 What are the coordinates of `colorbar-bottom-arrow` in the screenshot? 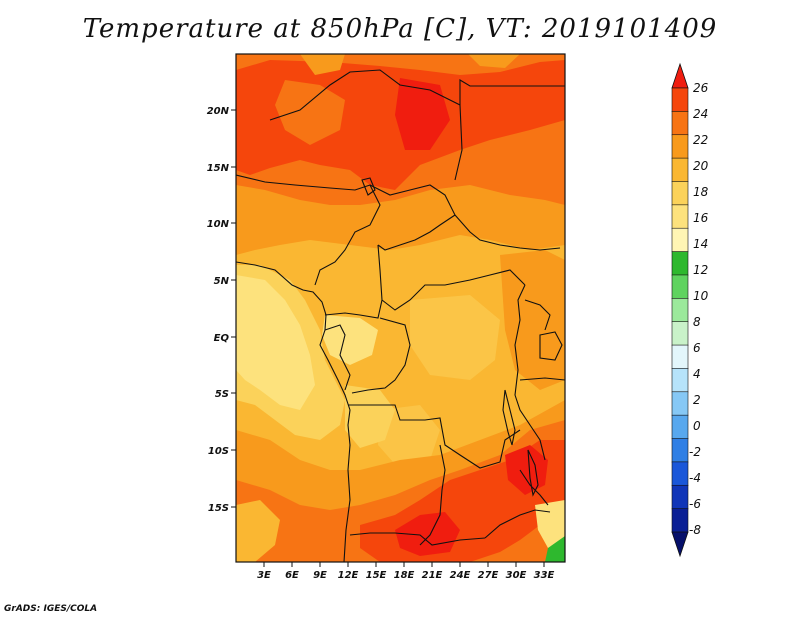 It's located at (680, 544).